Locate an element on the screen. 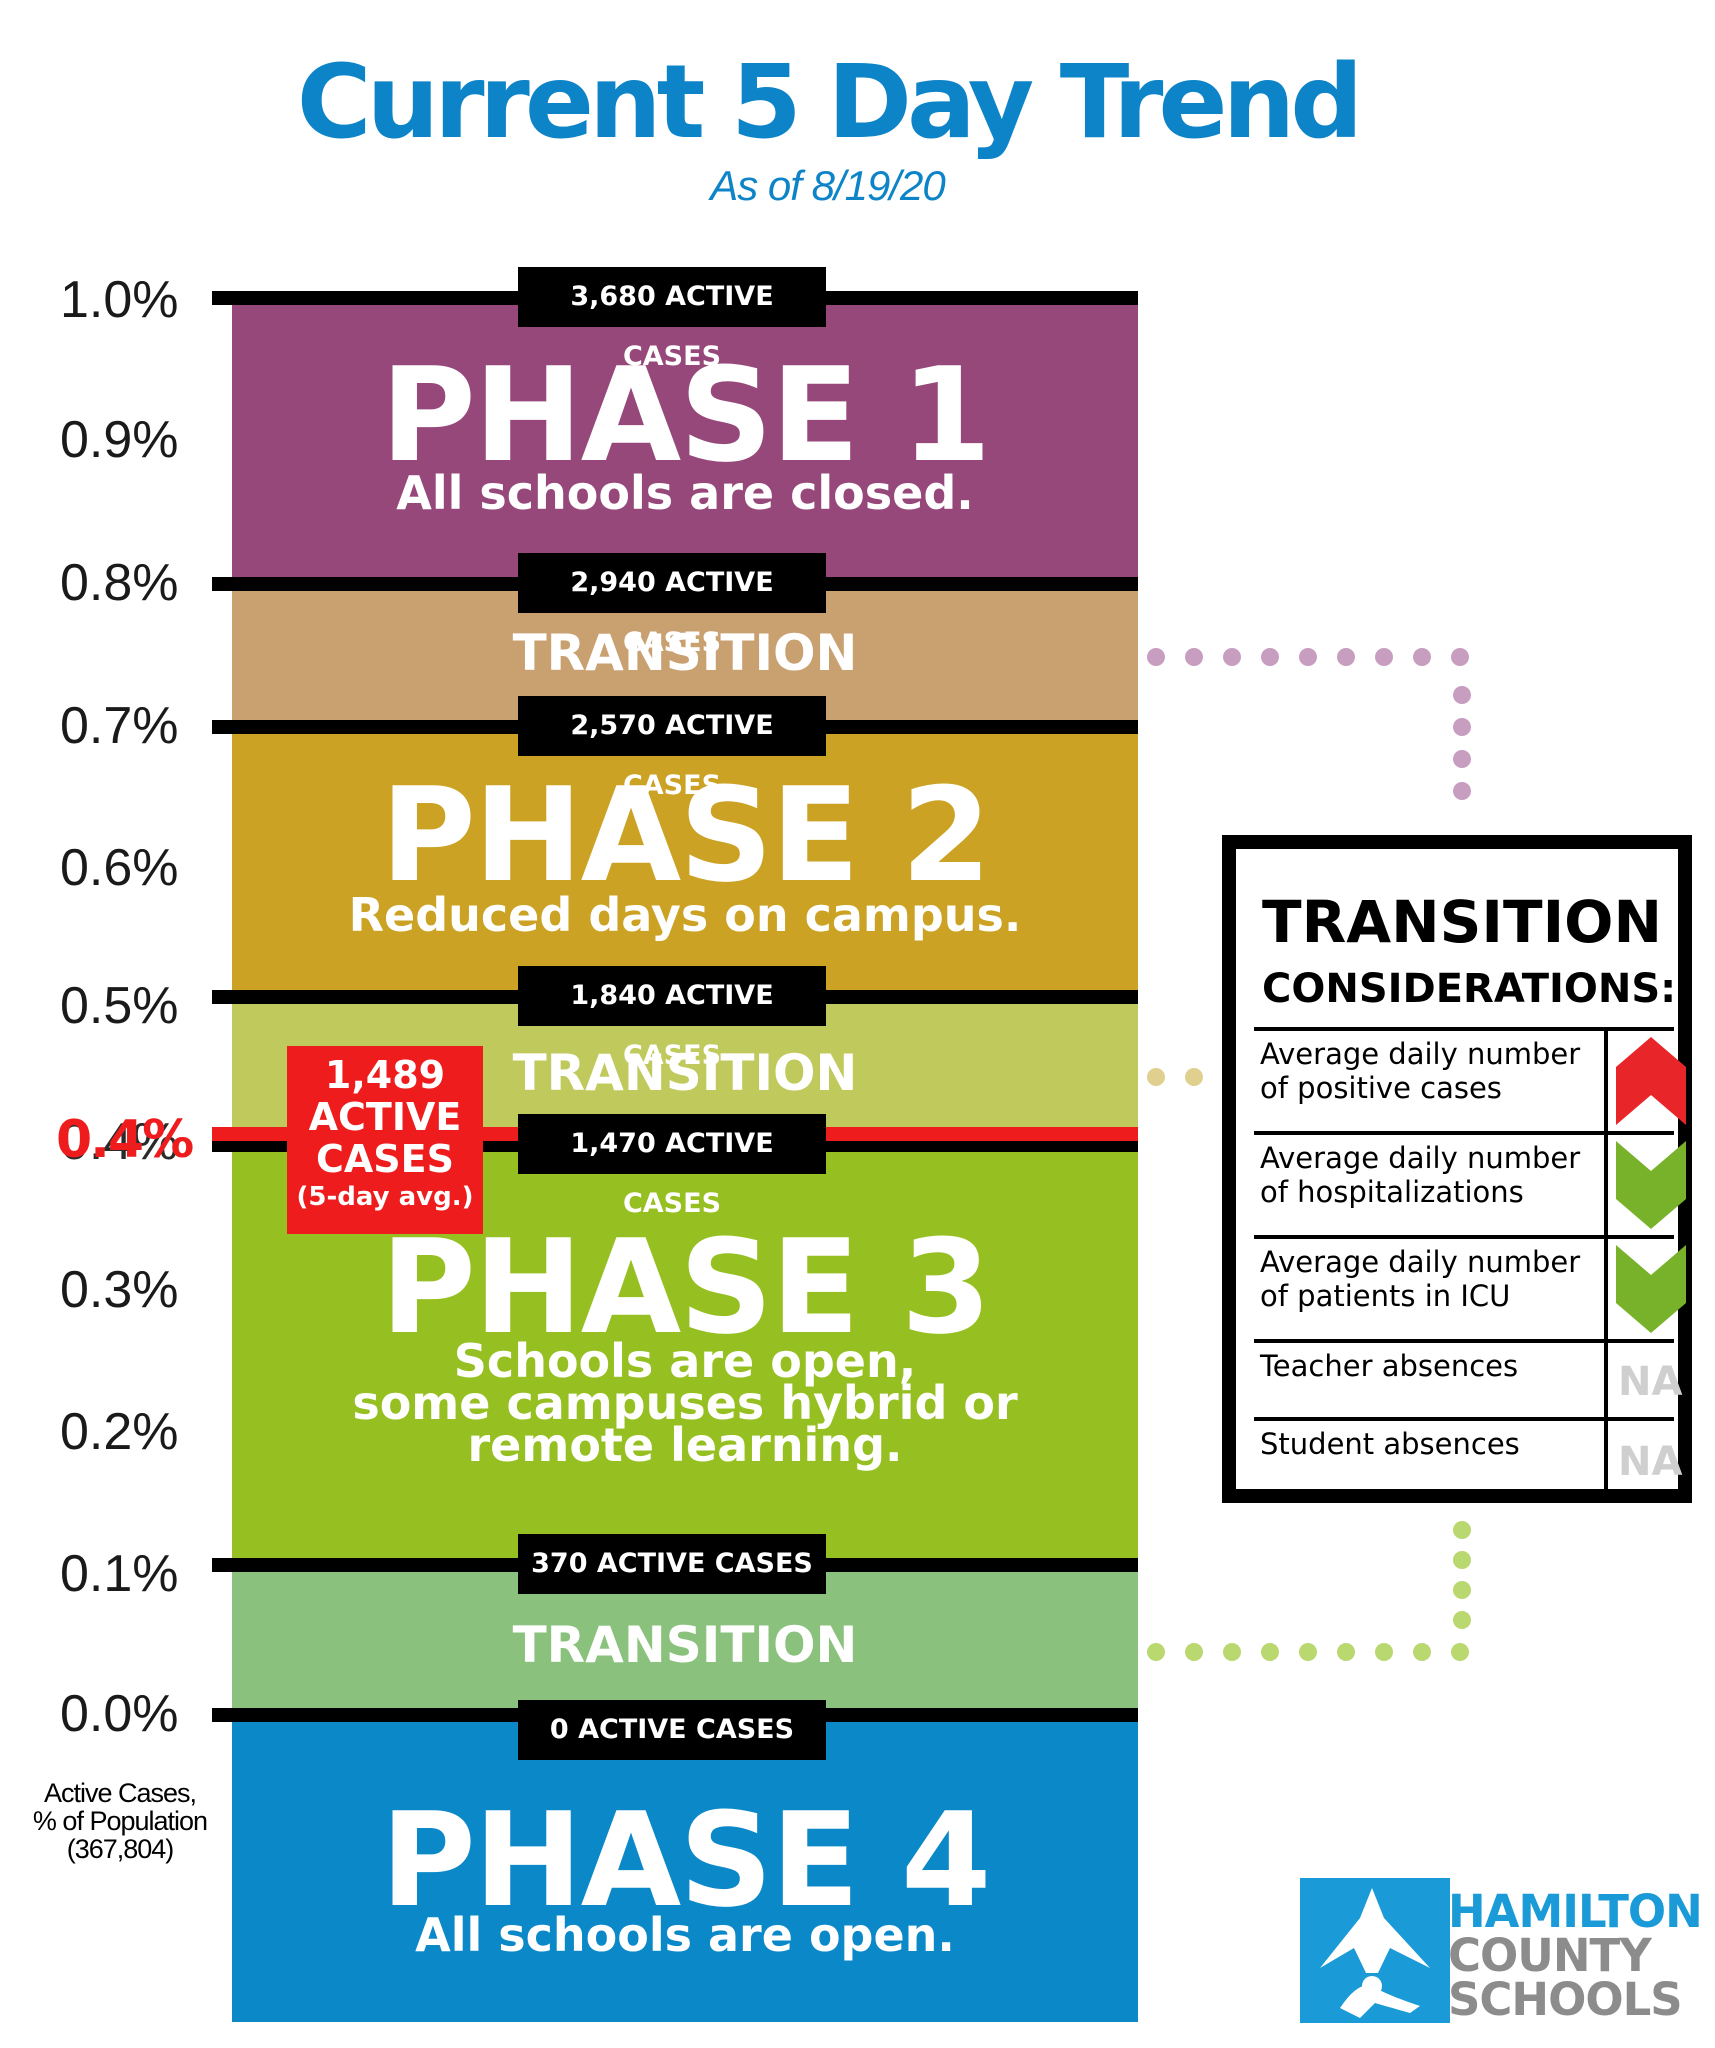 This screenshot has height=2048, width=1715. row-text-line2: of positive cases is located at coordinates (1381, 1088).